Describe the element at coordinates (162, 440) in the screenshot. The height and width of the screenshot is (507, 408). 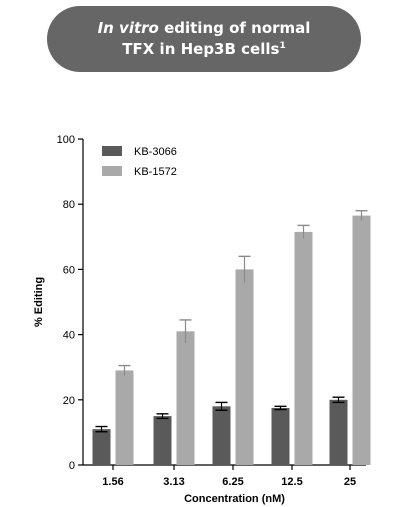
I see `bar-kb-3066-3.13` at that location.